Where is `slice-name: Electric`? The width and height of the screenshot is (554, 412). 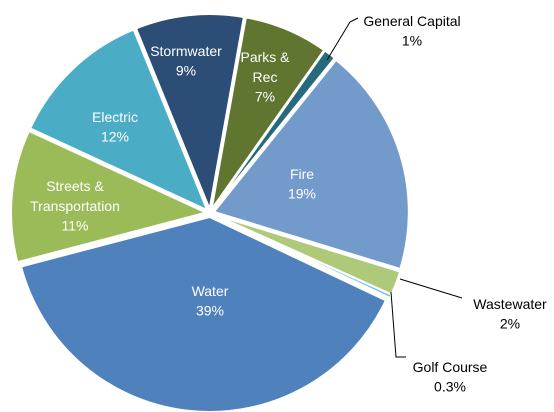
slice-name: Electric is located at coordinates (115, 117).